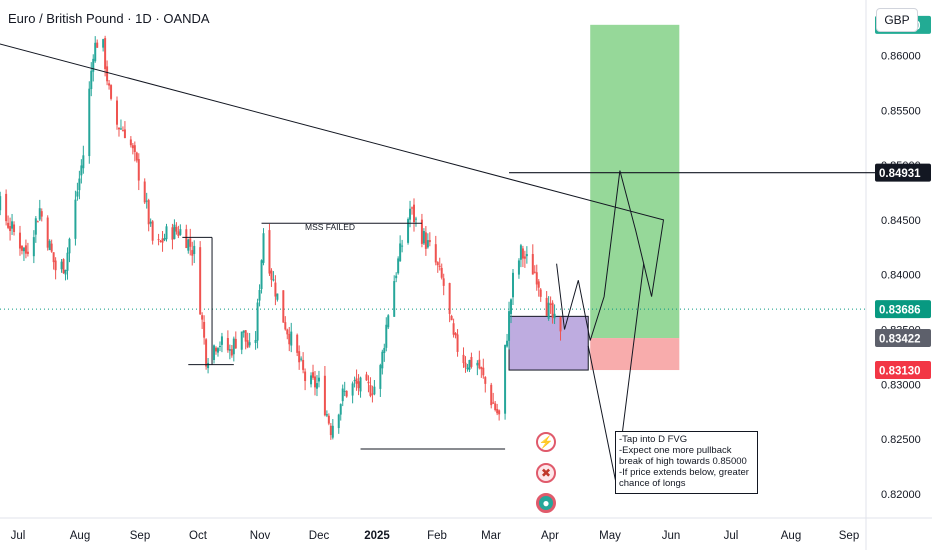 This screenshot has width=932, height=550. I want to click on x-tick-label: Oct, so click(198, 536).